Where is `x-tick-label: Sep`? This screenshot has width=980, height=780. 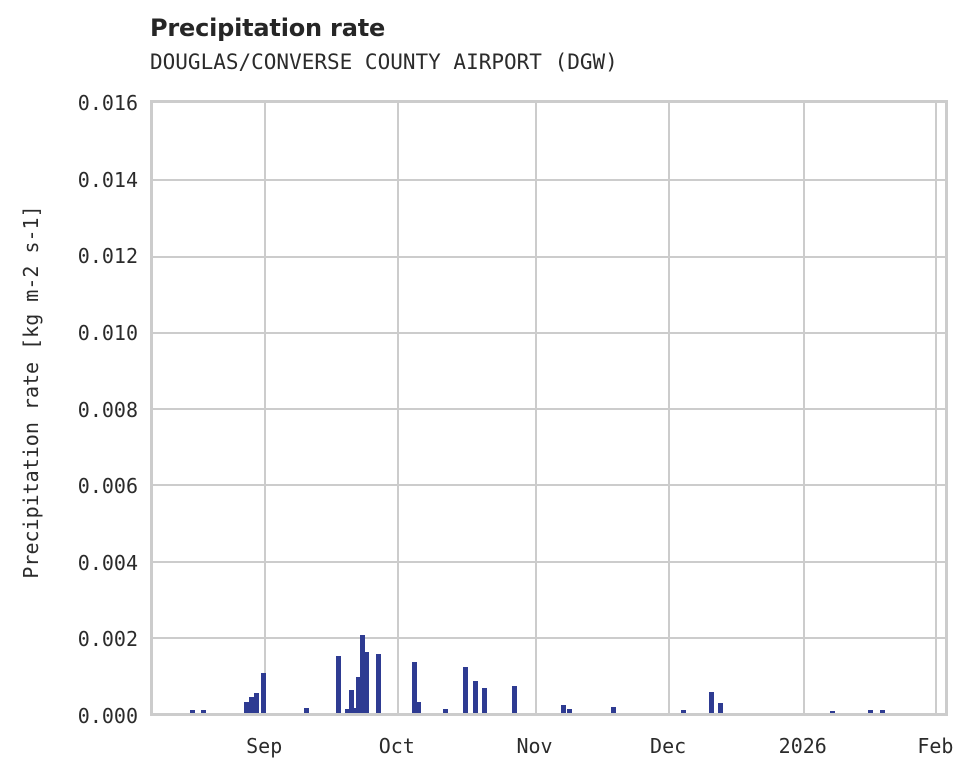
x-tick-label: Sep is located at coordinates (264, 746).